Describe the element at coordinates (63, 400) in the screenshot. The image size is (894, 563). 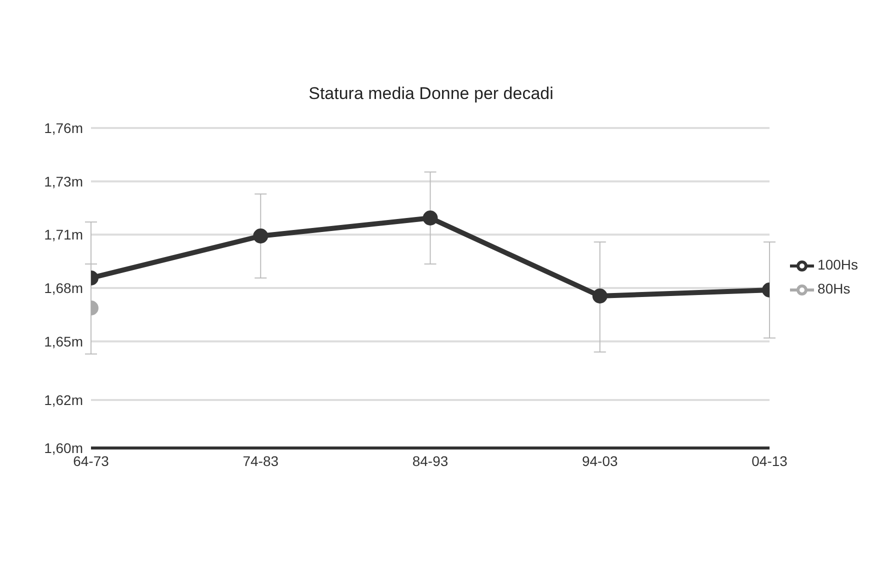
I see `y-tick-label: 1,62m` at that location.